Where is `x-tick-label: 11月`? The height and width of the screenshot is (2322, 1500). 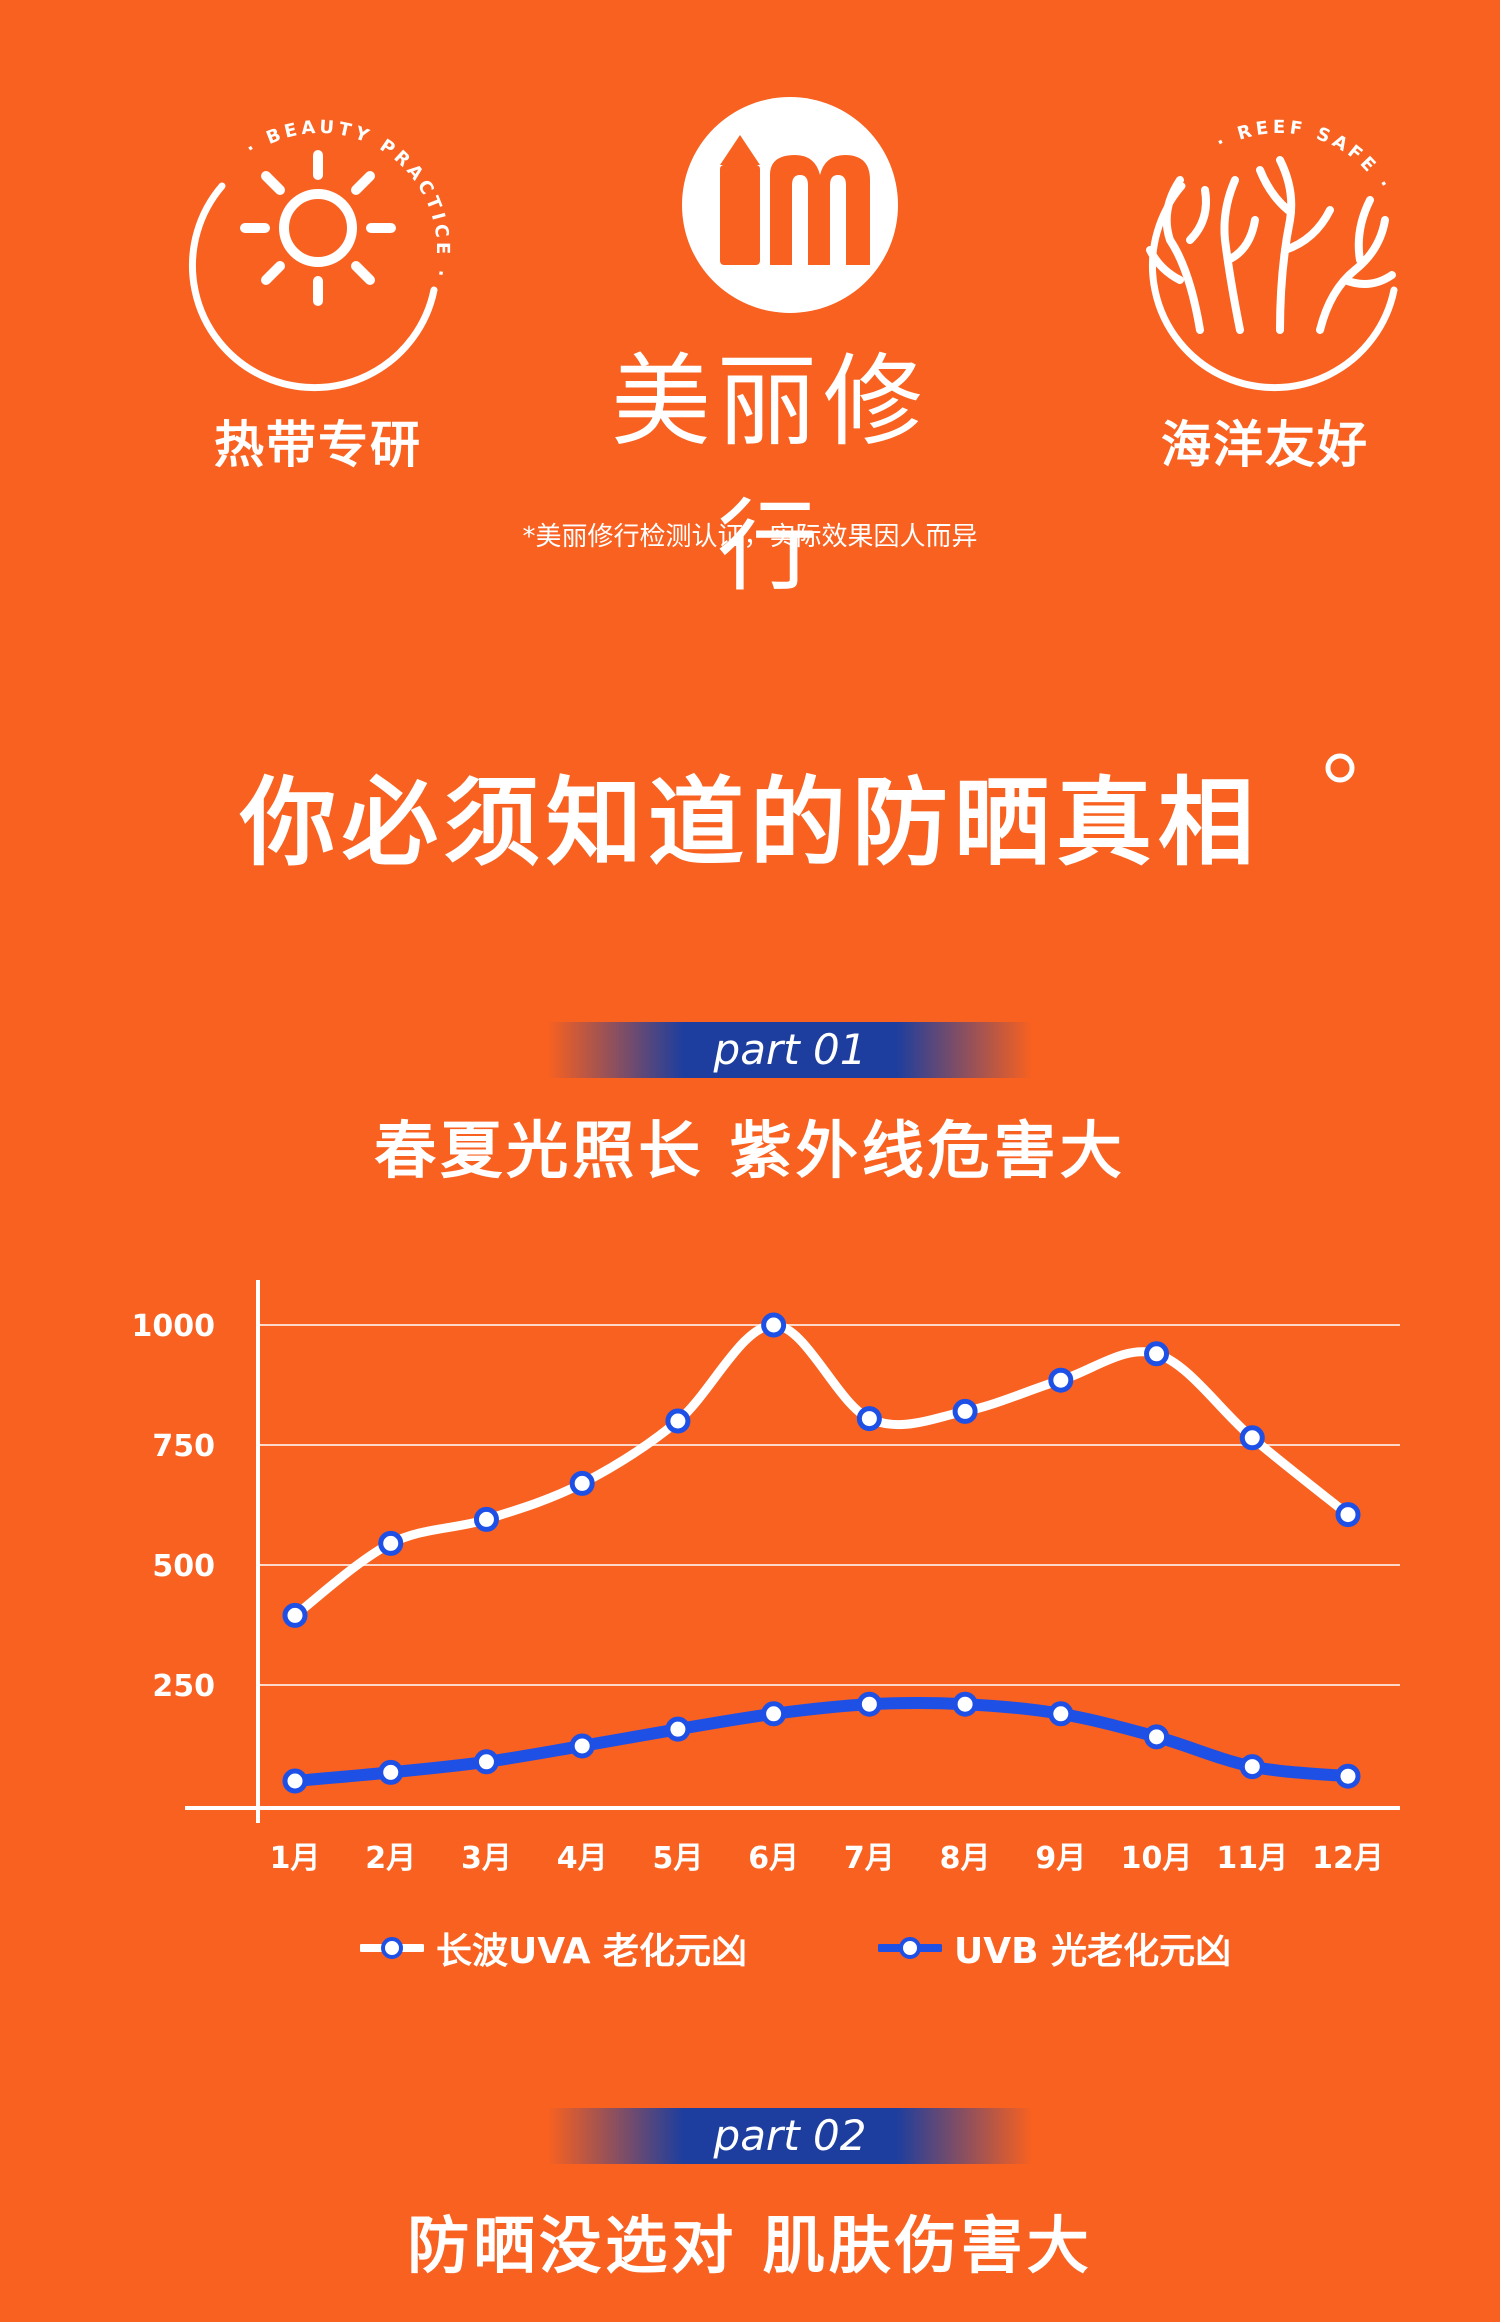 x-tick-label: 11月 is located at coordinates (1252, 1858).